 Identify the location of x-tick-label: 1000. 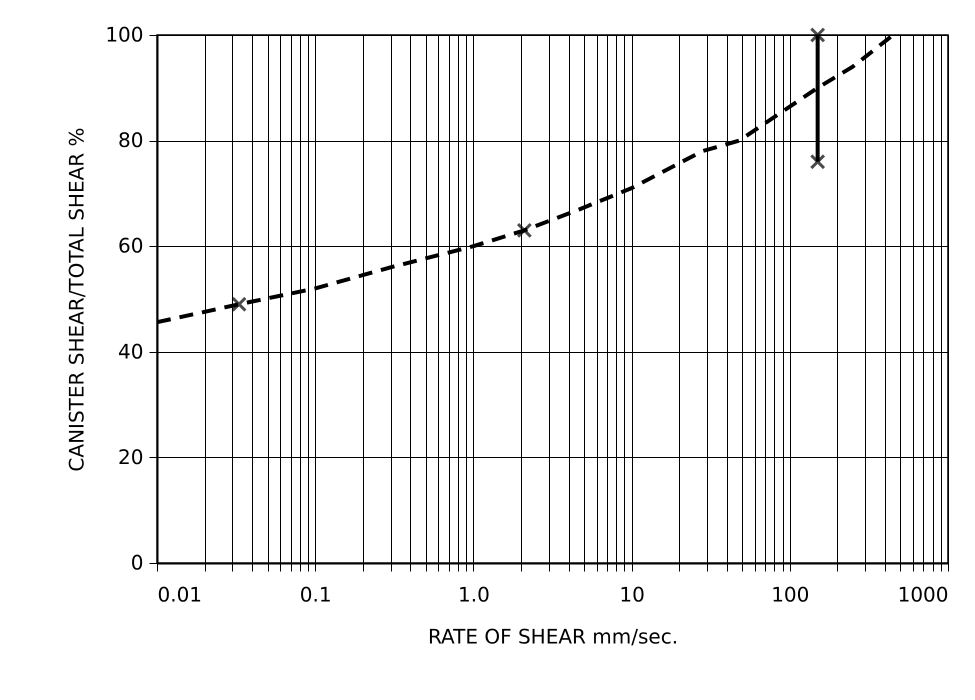
(923, 594).